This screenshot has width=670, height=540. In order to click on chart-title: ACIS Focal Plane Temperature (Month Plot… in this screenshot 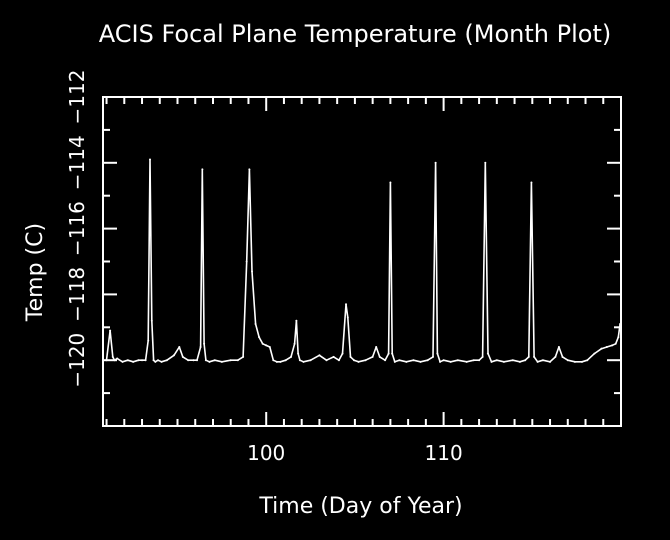, I will do `click(355, 34)`.